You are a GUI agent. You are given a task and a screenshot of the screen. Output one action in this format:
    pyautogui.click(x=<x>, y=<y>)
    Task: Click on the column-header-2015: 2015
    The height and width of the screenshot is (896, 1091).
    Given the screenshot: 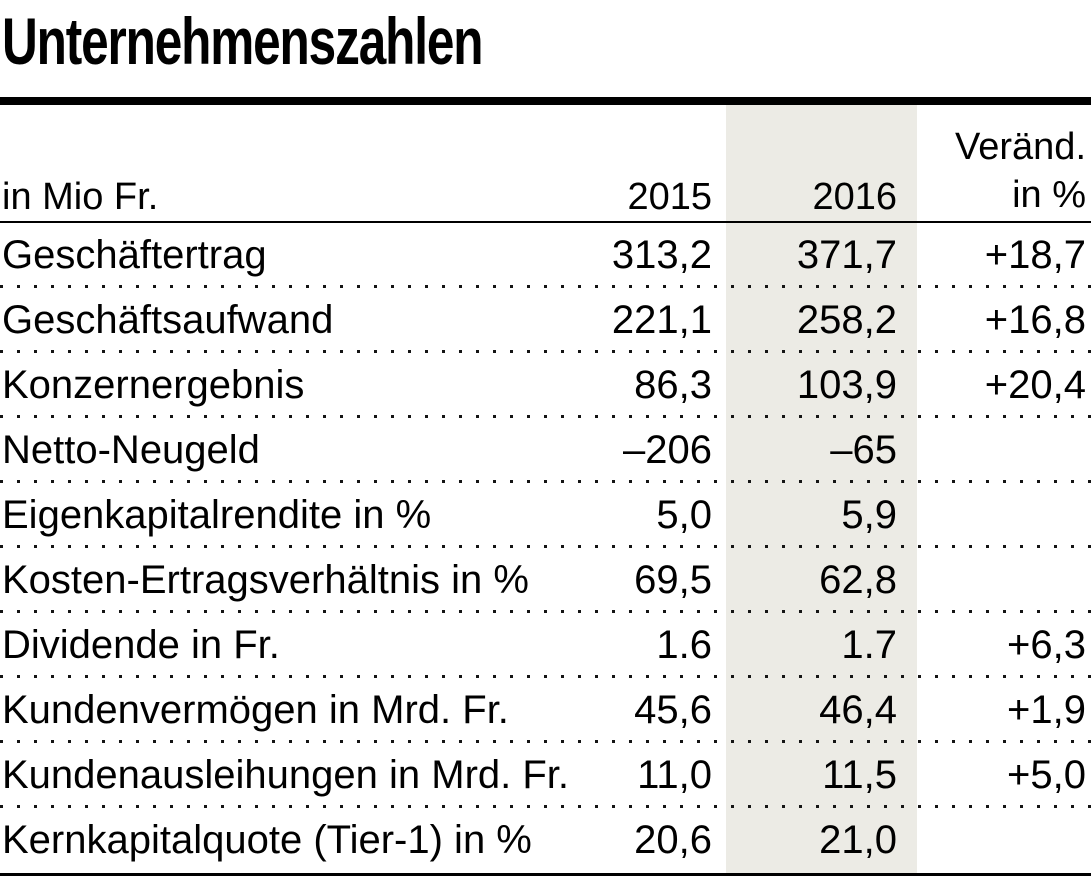 What is the action you would take?
    pyautogui.click(x=669, y=197)
    